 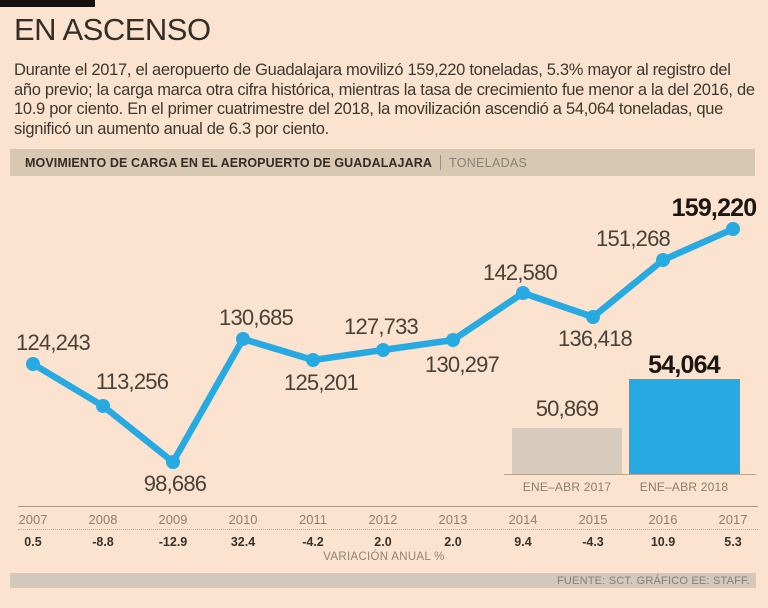 I want to click on bar-ene-abr-2017, so click(x=567, y=451).